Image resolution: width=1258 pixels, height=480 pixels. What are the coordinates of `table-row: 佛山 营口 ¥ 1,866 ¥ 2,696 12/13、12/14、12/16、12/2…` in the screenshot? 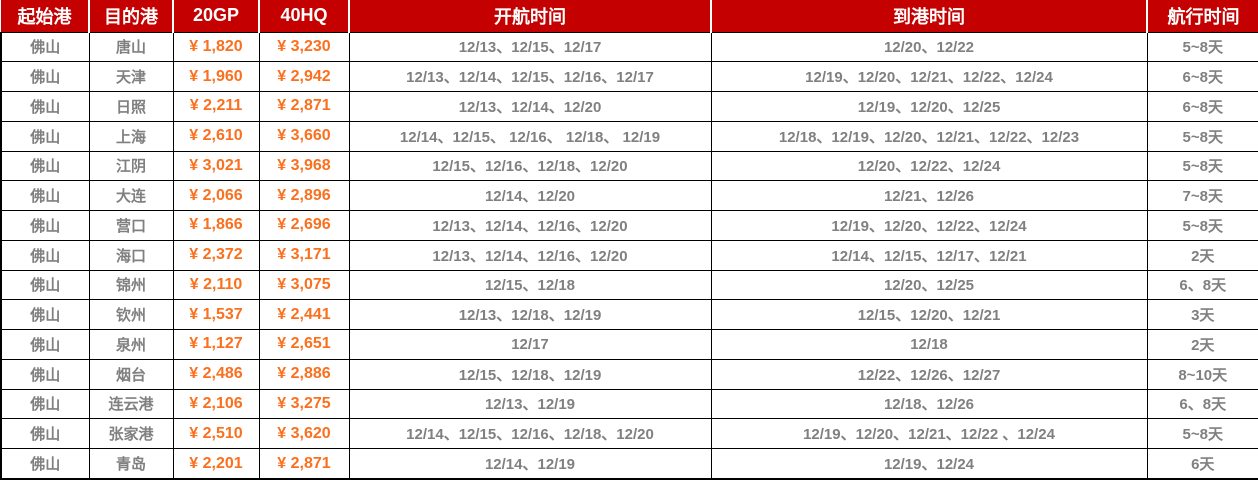 It's located at (629, 225).